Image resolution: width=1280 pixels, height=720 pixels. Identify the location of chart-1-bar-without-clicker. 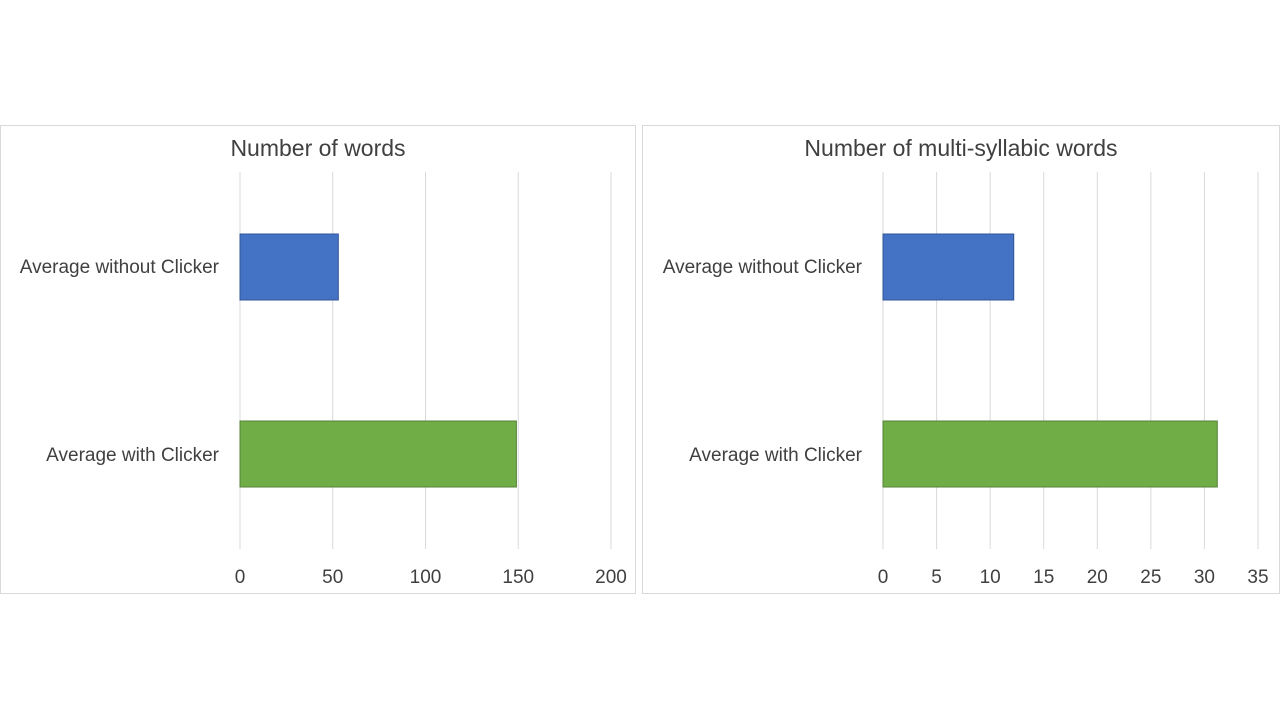
(289, 267).